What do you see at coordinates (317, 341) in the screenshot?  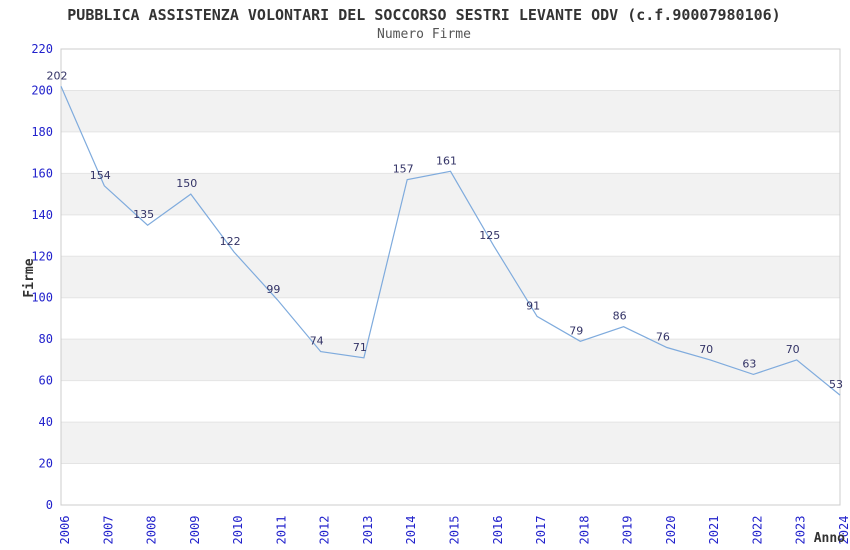 I see `data-point-label: 74` at bounding box center [317, 341].